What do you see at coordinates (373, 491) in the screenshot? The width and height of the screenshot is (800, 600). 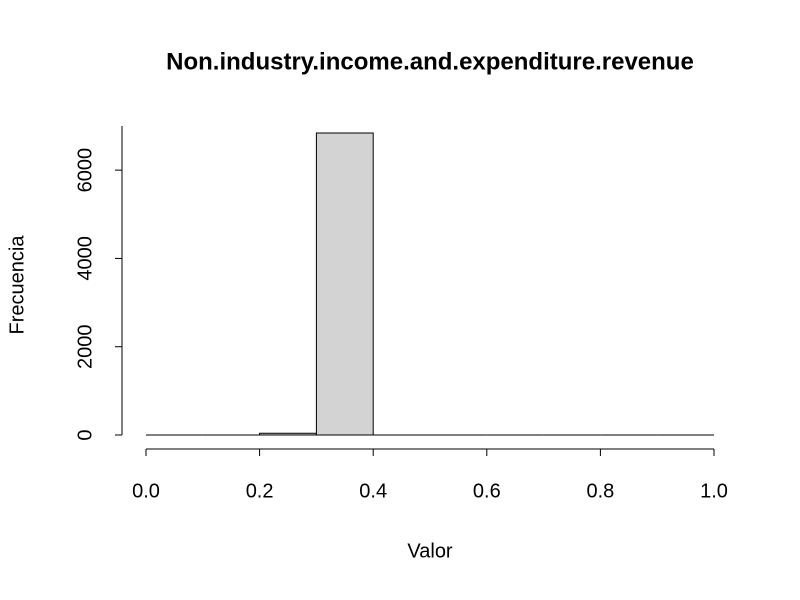 I see `x-tick-label: 0.4` at bounding box center [373, 491].